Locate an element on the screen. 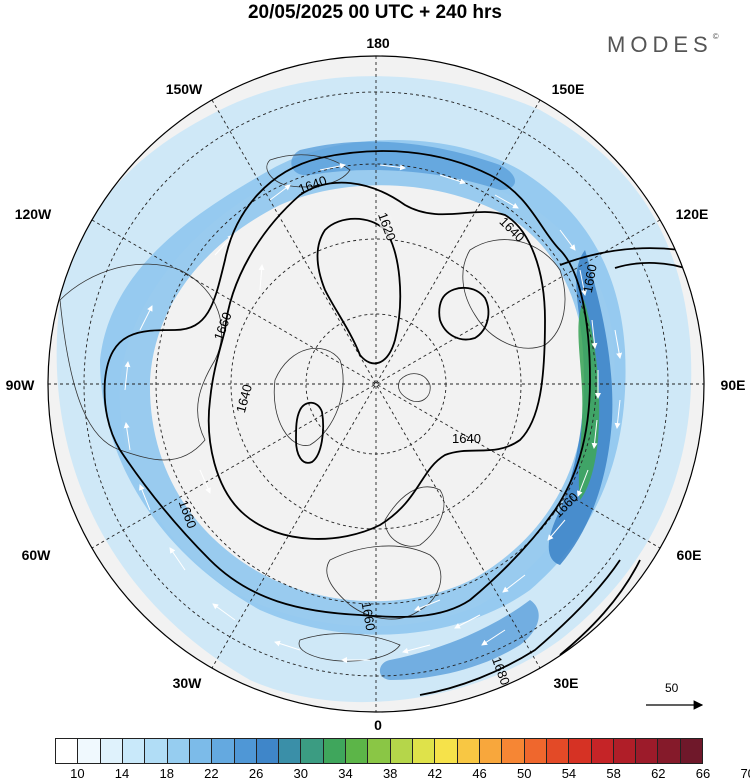 The image size is (750, 782). lon-label-90w: 90W is located at coordinates (21, 385).